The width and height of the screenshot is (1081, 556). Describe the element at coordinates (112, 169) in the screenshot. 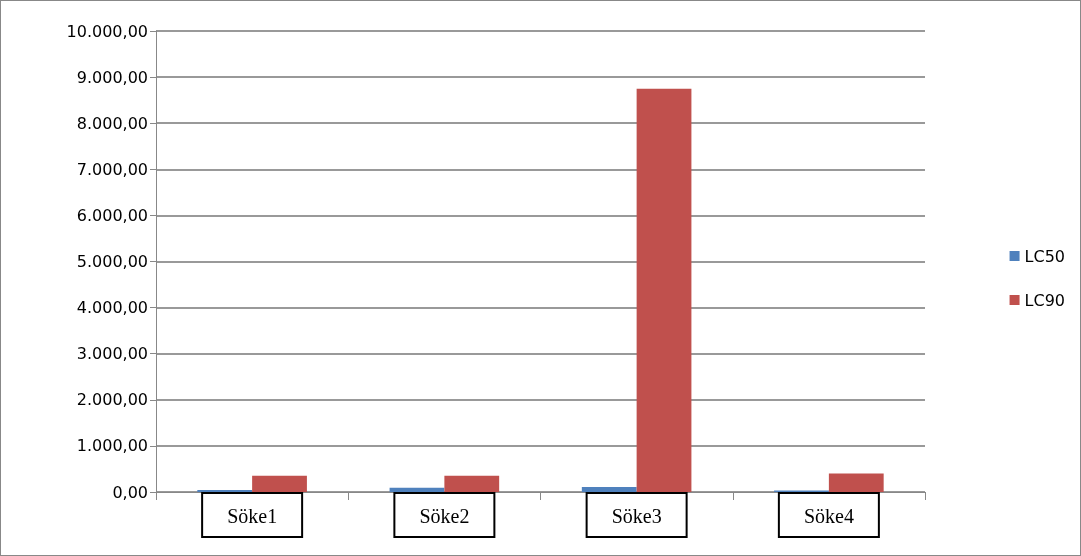

I see `y-tick-label: 7.000,00` at that location.